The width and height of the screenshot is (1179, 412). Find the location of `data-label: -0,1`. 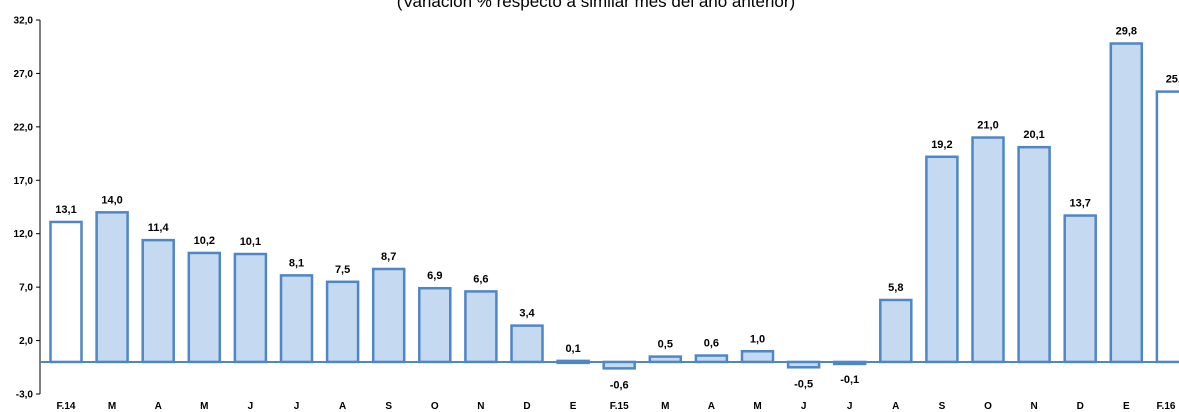

data-label: -0,1 is located at coordinates (849, 380).